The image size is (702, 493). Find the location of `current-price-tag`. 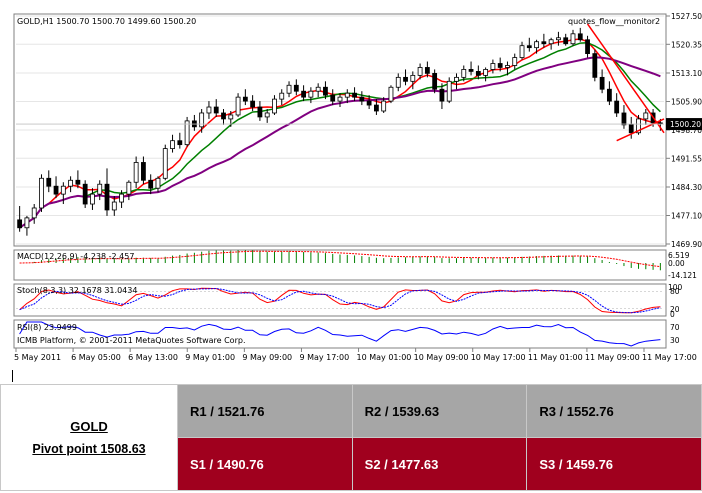

current-price-tag is located at coordinates (684, 124).